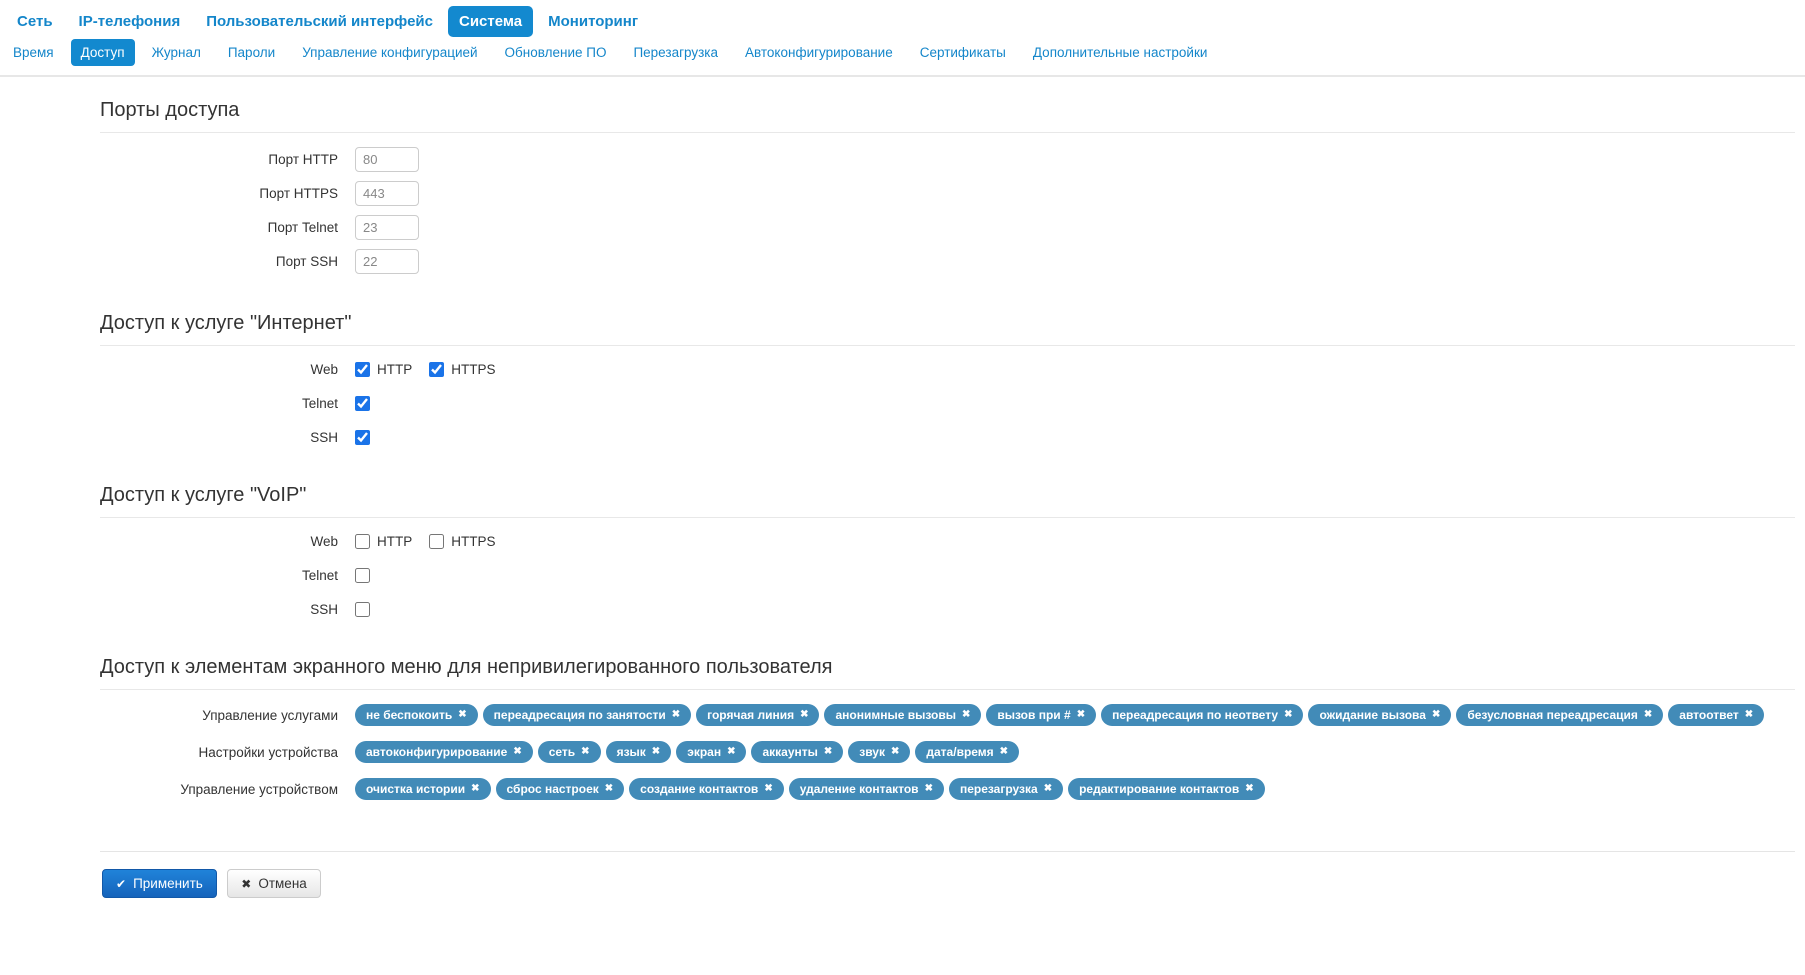 This screenshot has width=1805, height=975. I want to click on port-http-input, so click(387, 159).